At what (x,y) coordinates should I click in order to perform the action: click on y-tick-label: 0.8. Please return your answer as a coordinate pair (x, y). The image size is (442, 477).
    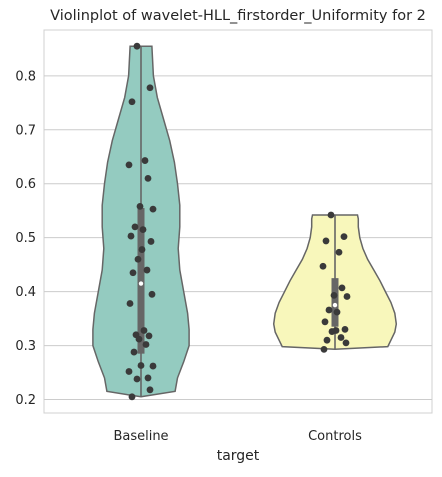
    Looking at the image, I should click on (25, 76).